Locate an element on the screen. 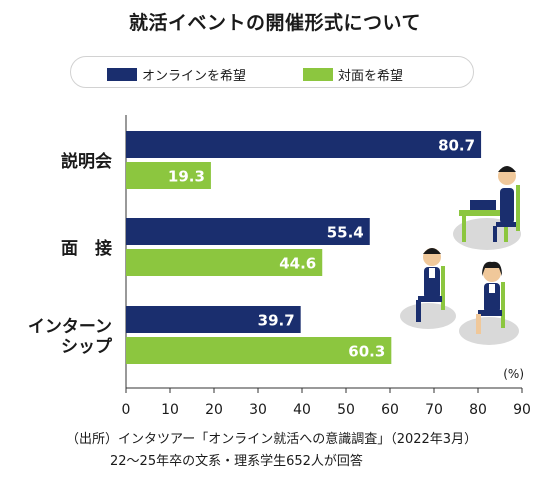 This screenshot has width=550, height=482. respondents-note: 22～25年卒の文系・理系学生652人が回答 is located at coordinates (236, 461).